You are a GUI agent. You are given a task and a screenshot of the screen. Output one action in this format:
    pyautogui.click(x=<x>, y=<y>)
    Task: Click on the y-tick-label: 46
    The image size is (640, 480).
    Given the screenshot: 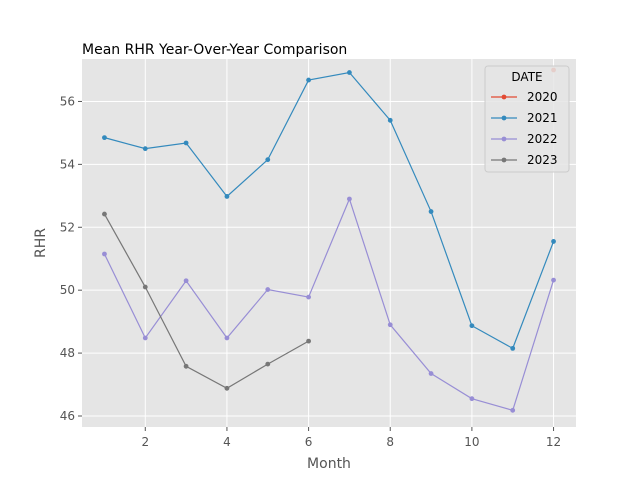 What is the action you would take?
    pyautogui.click(x=67, y=416)
    